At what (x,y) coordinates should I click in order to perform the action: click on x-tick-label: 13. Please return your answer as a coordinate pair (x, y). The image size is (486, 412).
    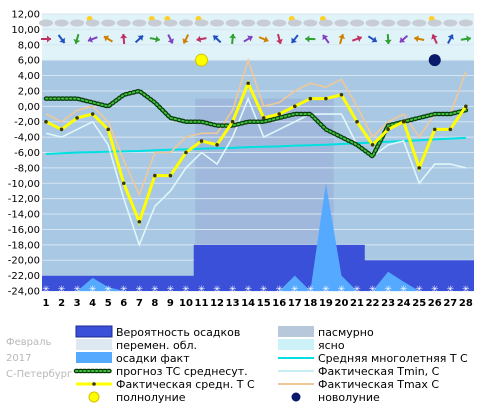
    Looking at the image, I should click on (233, 303).